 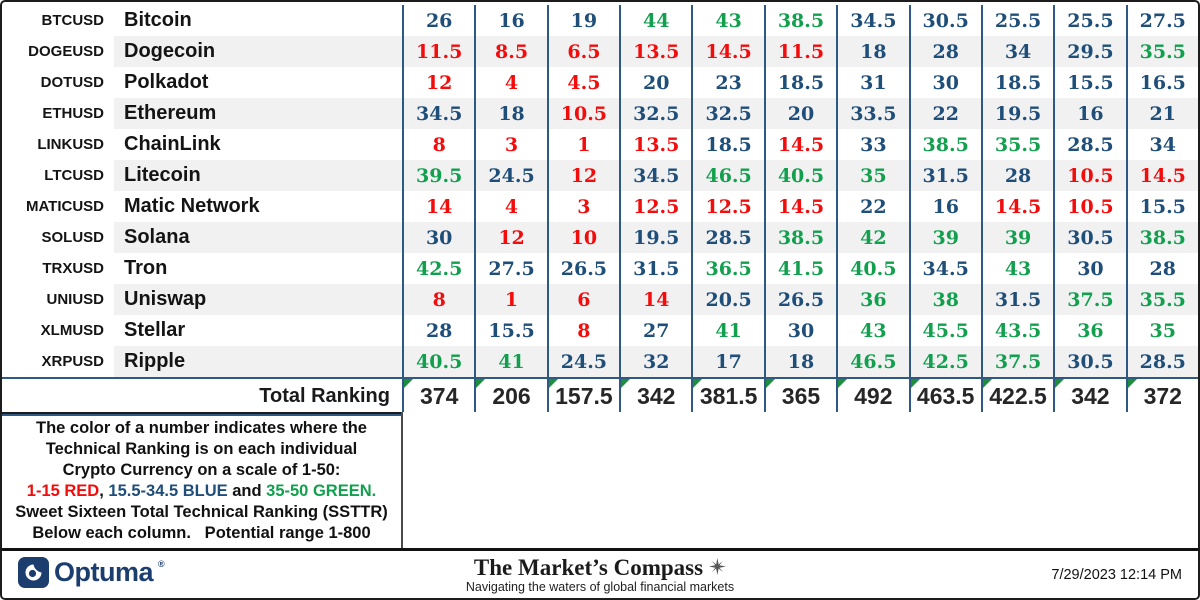 I want to click on name-cell: Tron, so click(x=146, y=268).